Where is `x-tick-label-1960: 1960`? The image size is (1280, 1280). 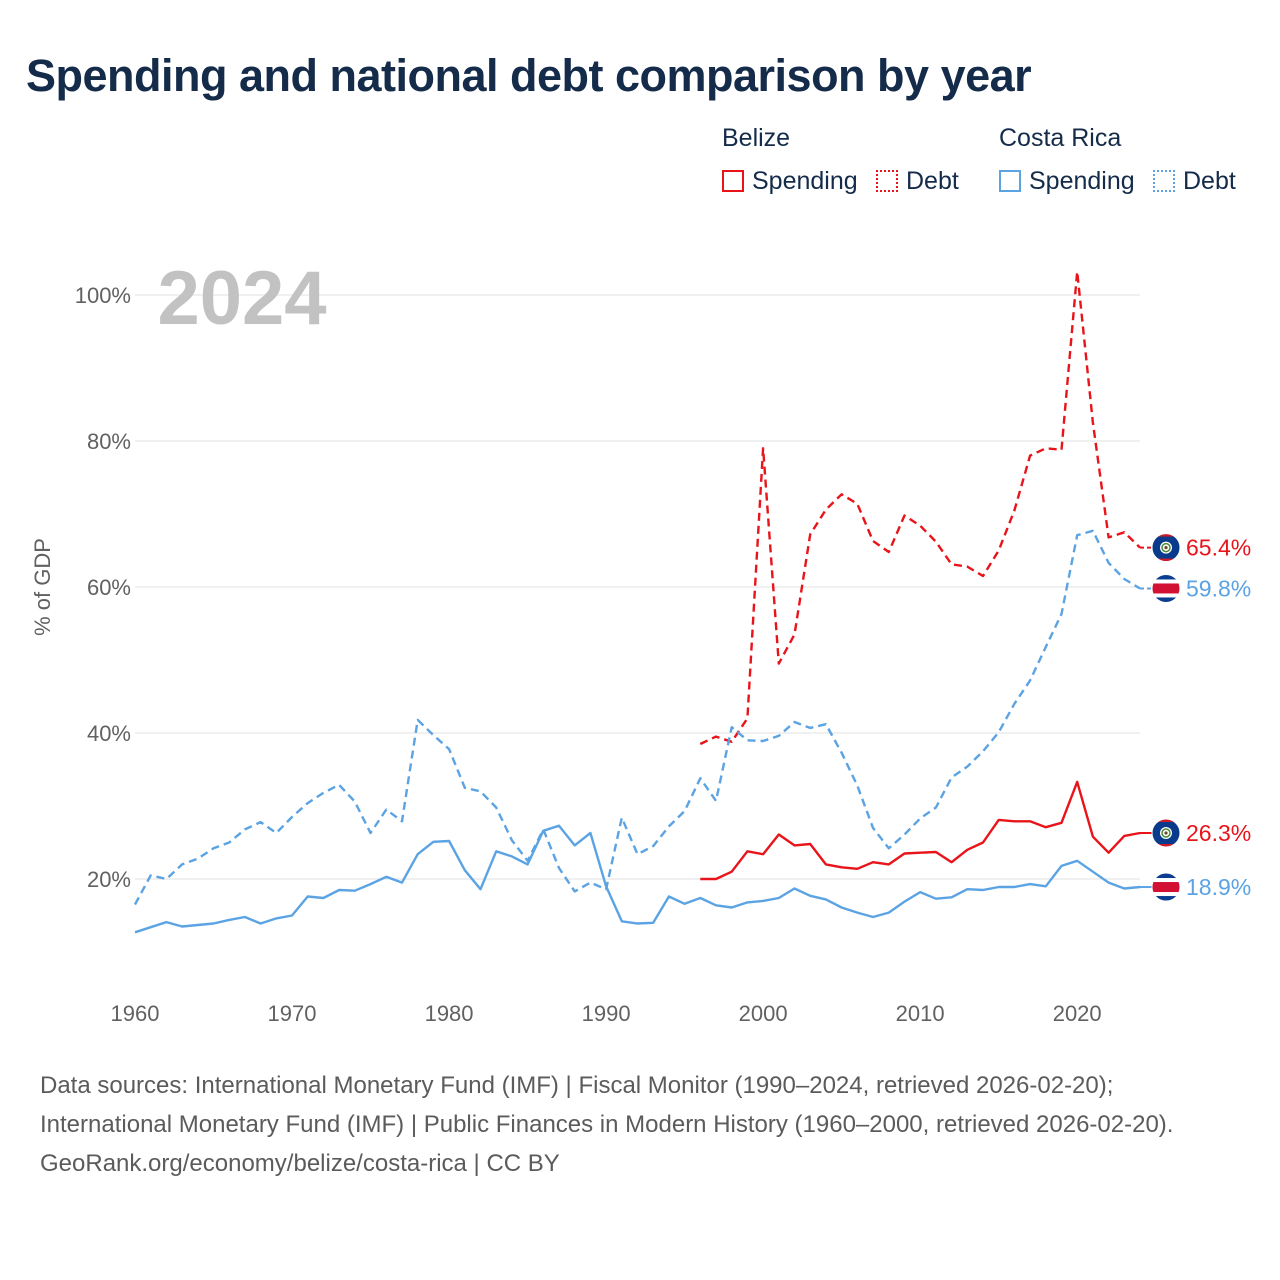
x-tick-label-1960: 1960 is located at coordinates (135, 1013).